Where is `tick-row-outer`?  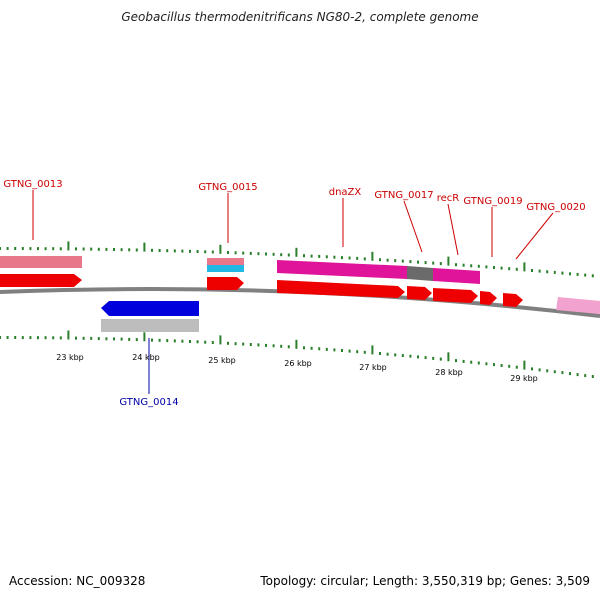
tick-row-outer is located at coordinates (297, 259).